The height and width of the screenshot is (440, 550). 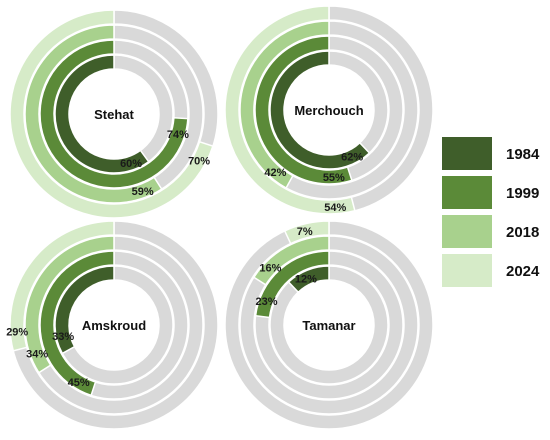 I want to click on panel-title: Merchouch, so click(x=328, y=110).